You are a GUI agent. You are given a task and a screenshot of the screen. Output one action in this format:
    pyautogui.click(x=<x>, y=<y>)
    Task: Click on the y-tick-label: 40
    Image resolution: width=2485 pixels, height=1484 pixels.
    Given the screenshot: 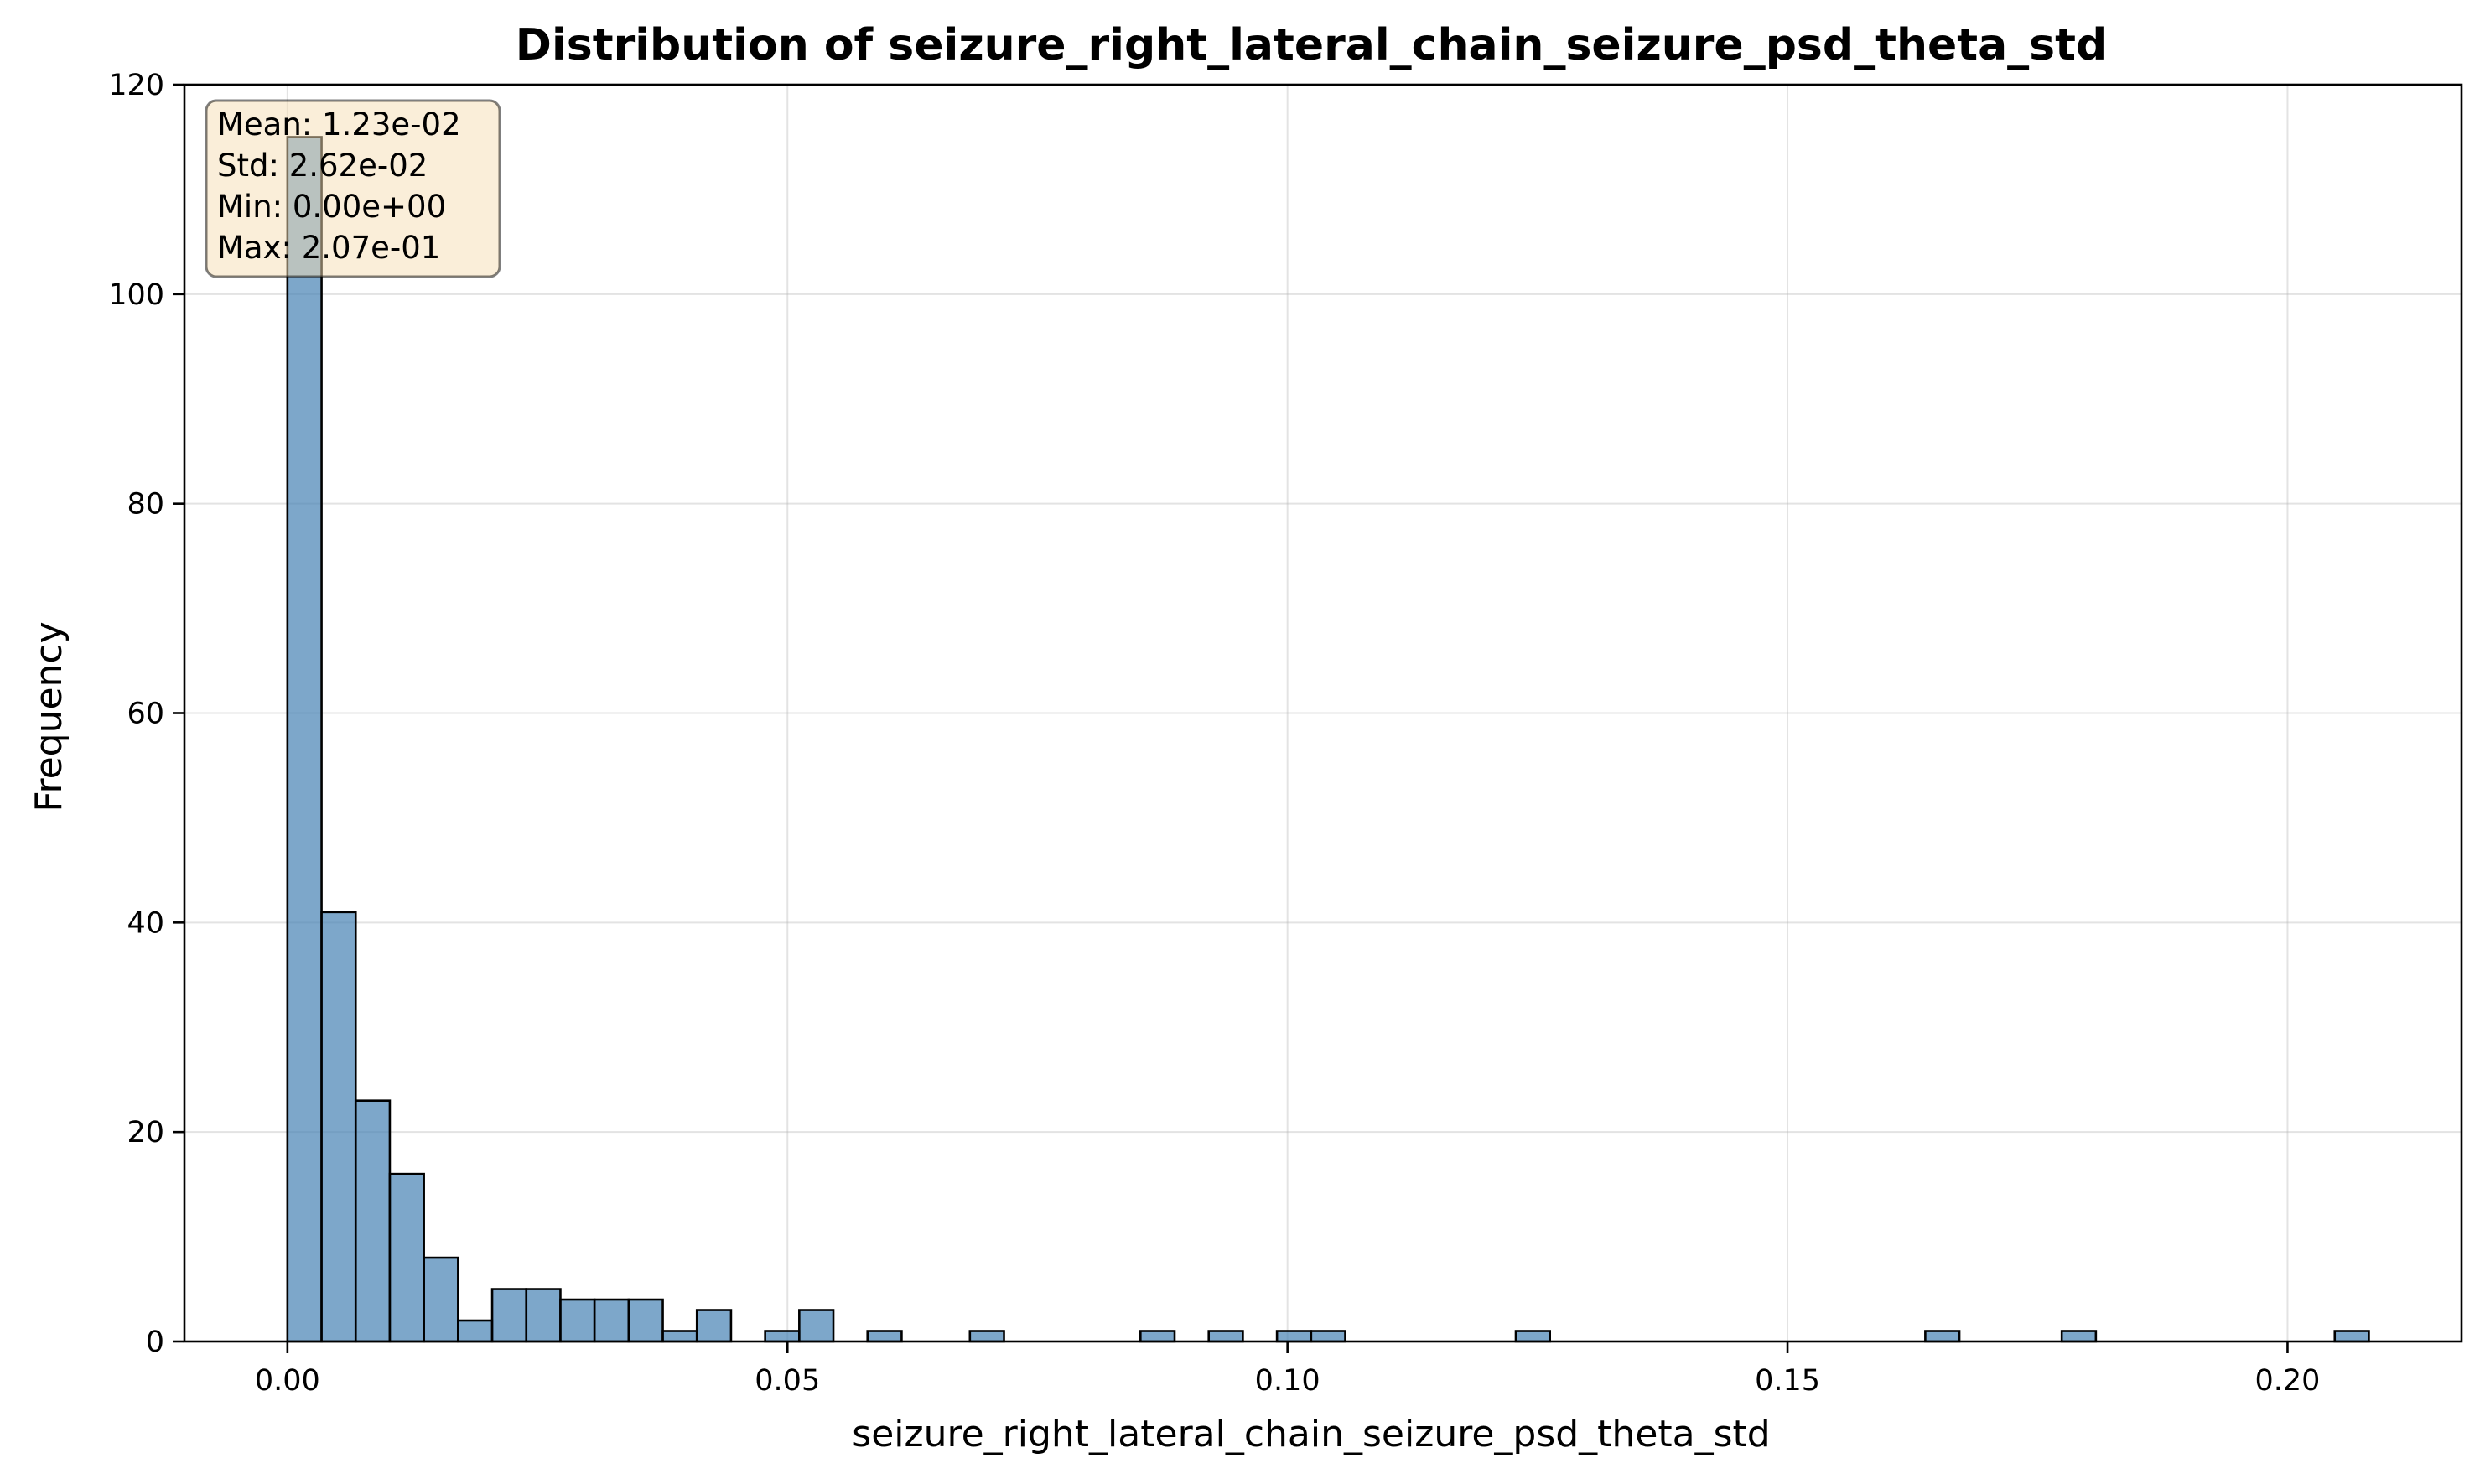 What is the action you would take?
    pyautogui.click(x=145, y=923)
    